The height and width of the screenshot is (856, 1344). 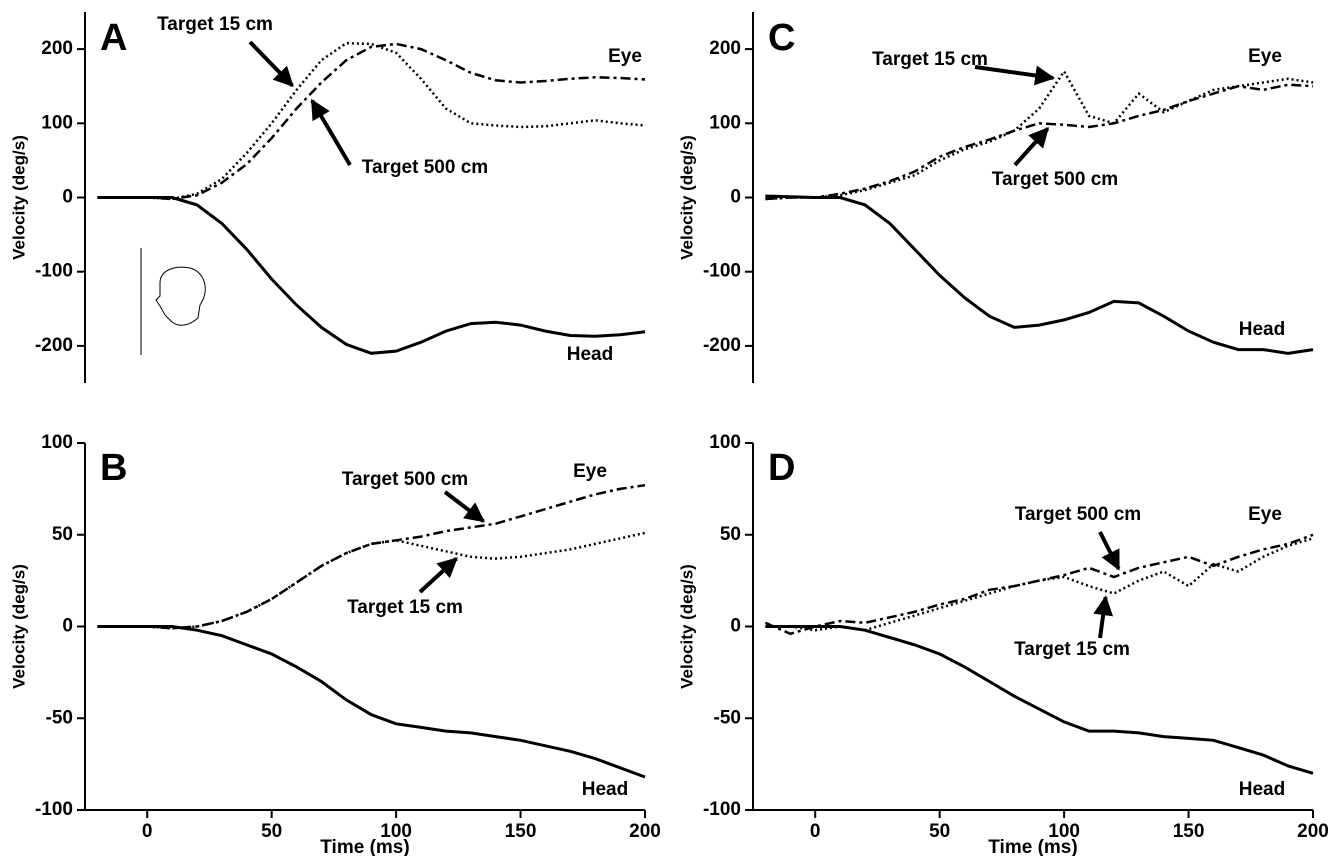 I want to click on panel-label: C, so click(x=781, y=38).